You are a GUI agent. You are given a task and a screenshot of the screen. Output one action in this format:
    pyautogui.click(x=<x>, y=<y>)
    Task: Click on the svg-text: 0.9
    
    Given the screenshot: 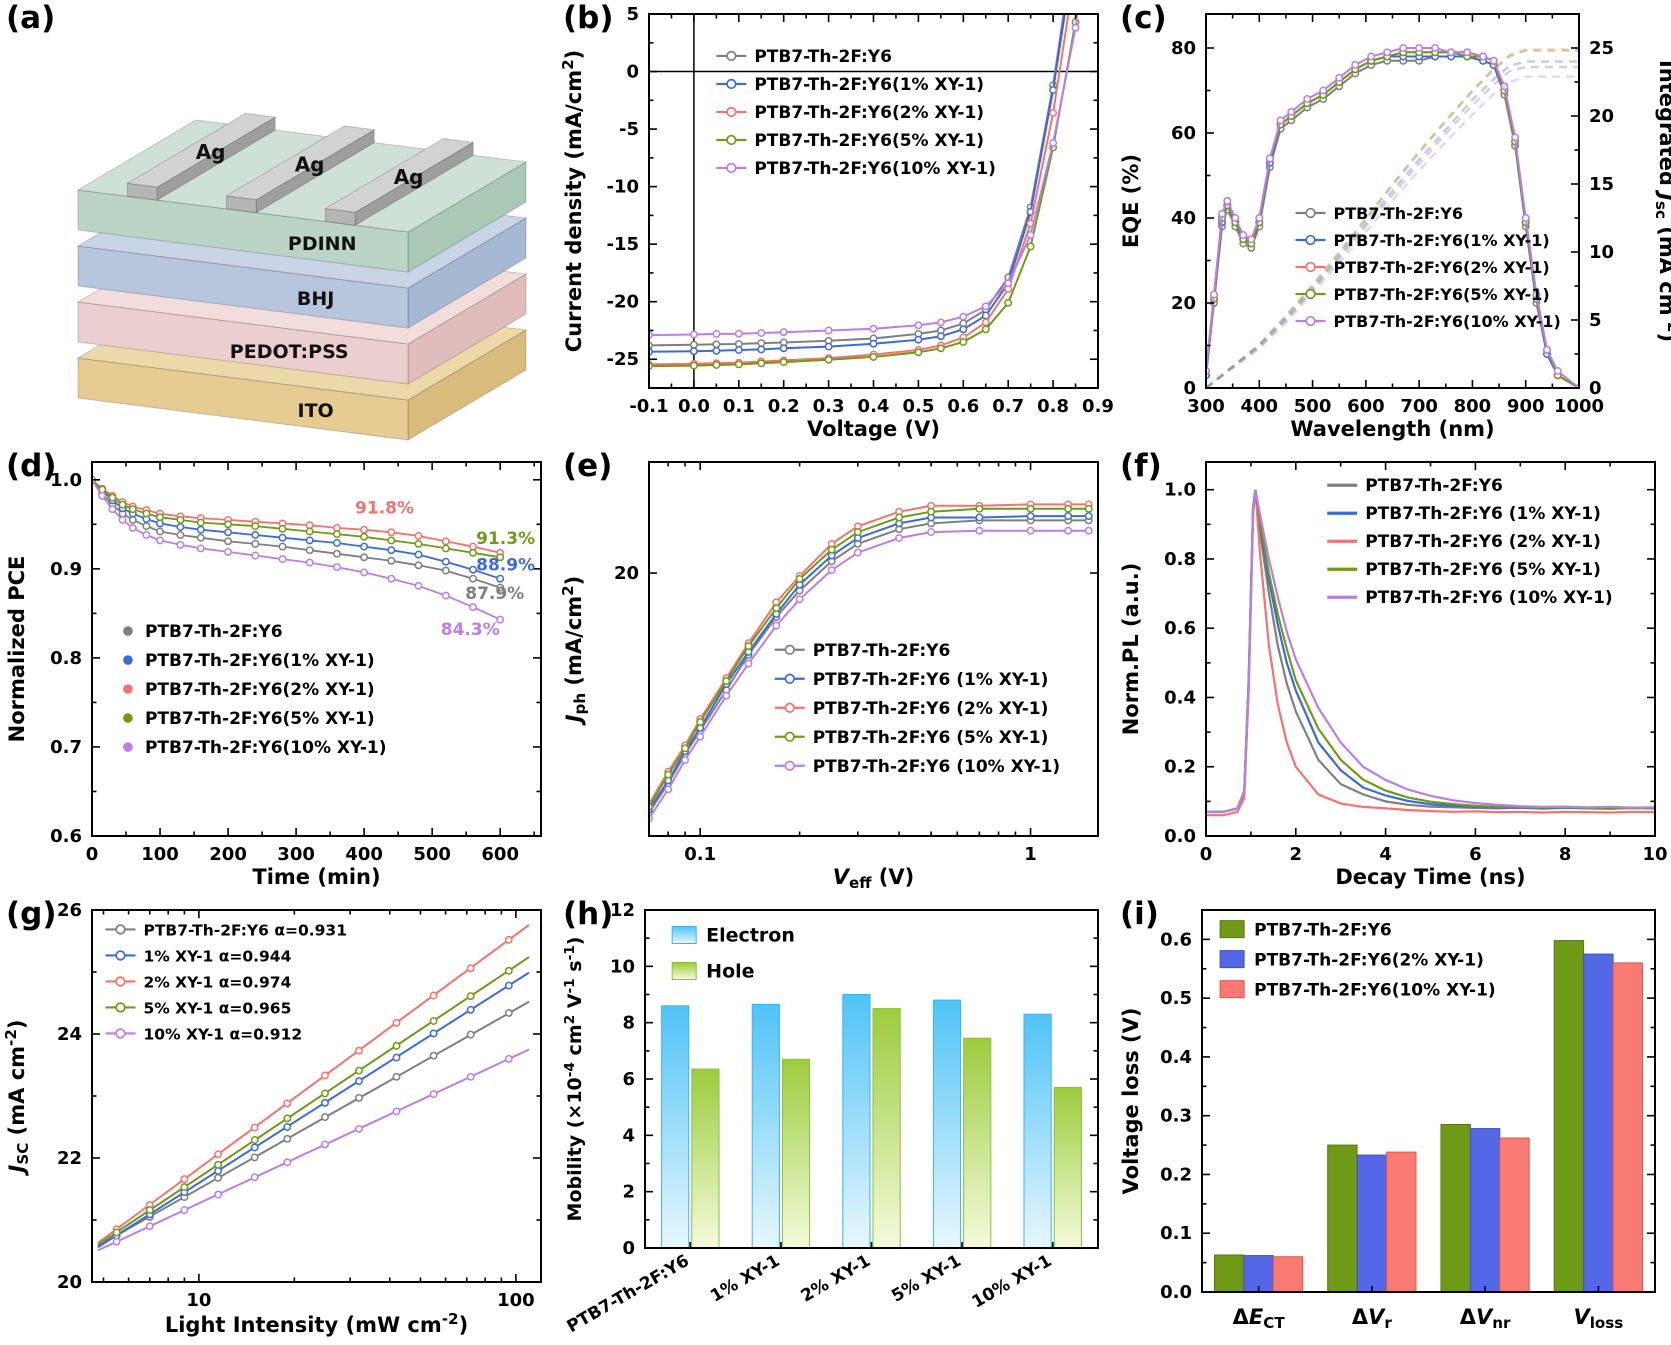 What is the action you would take?
    pyautogui.click(x=1098, y=406)
    